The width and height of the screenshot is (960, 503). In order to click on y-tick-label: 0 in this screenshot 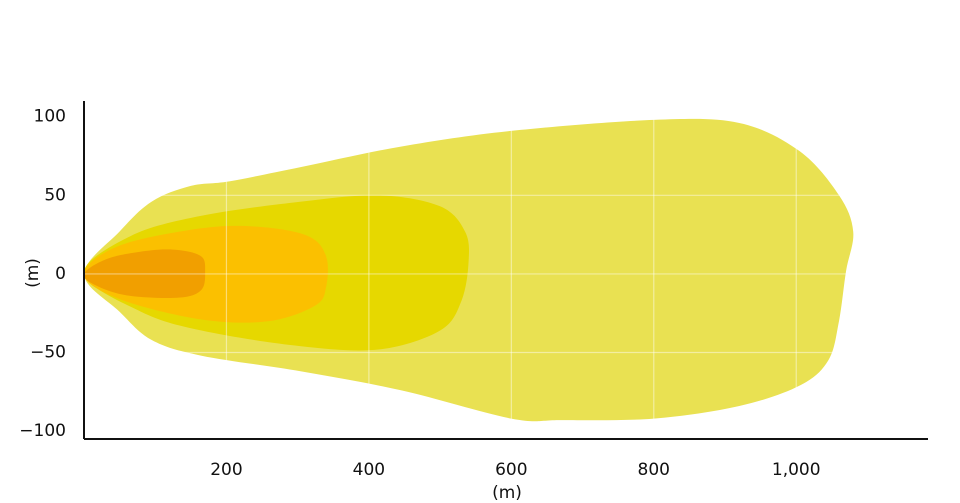, I will do `click(60, 274)`.